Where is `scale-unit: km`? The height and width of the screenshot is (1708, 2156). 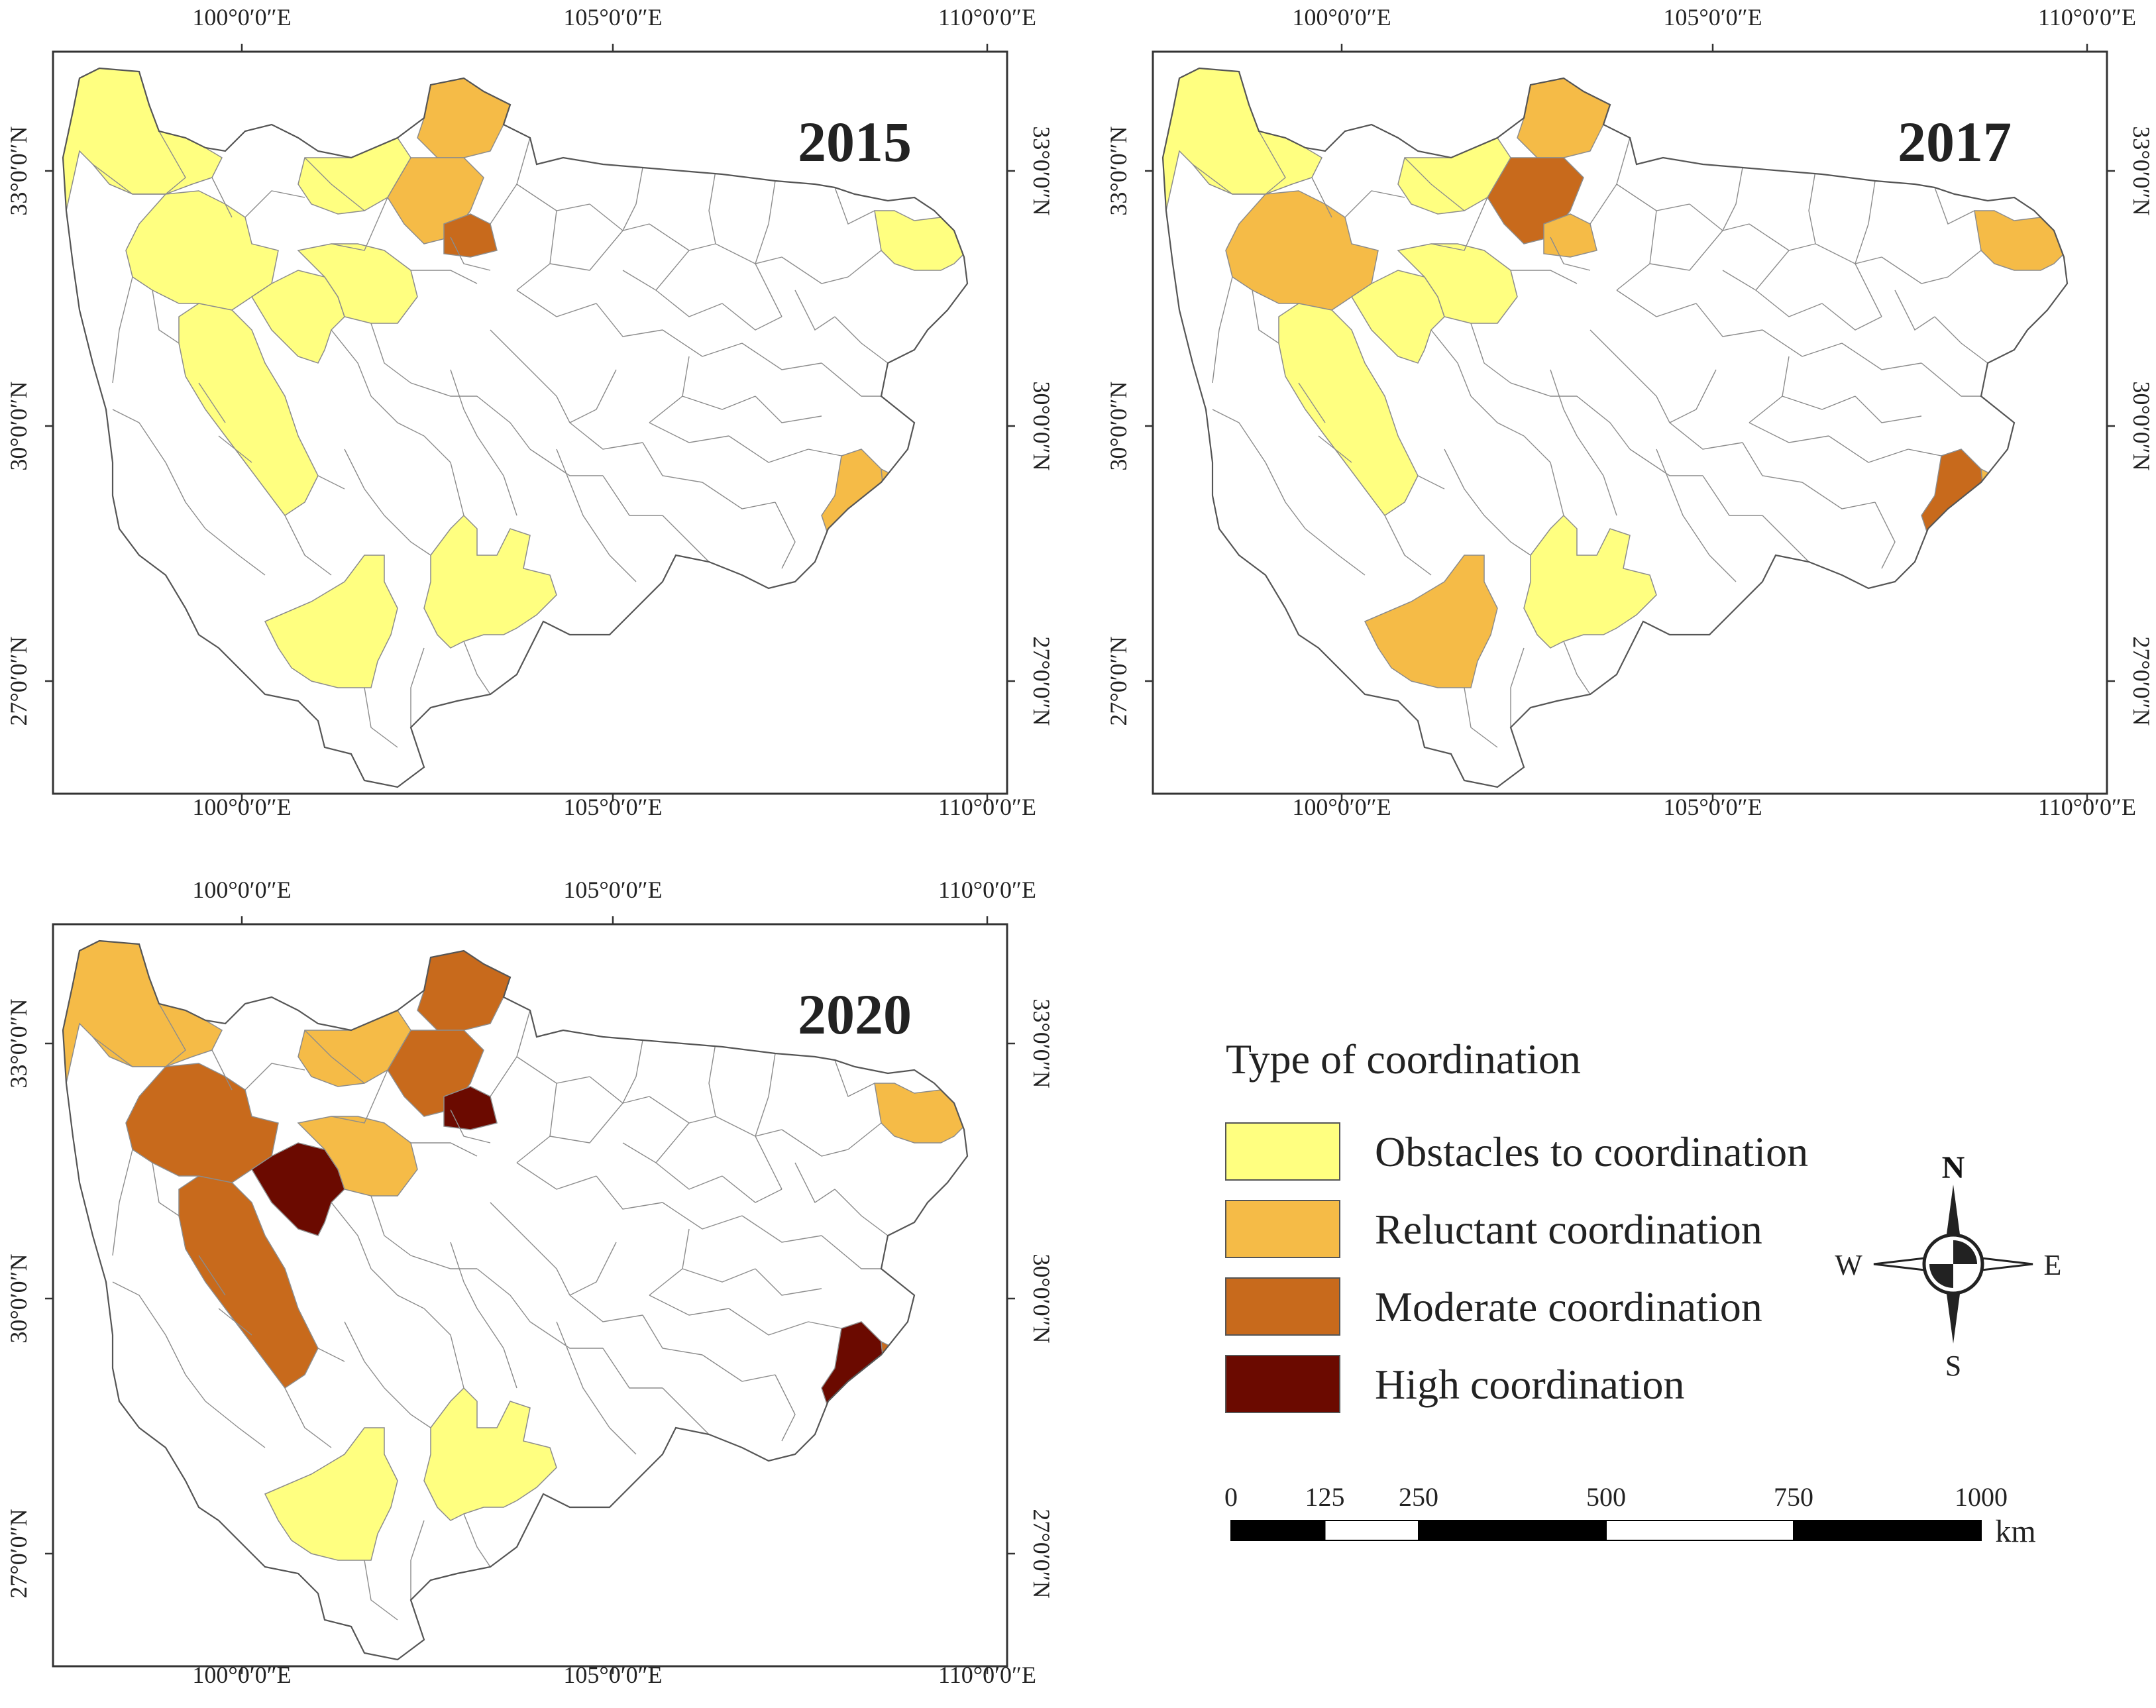
scale-unit: km is located at coordinates (2015, 1532).